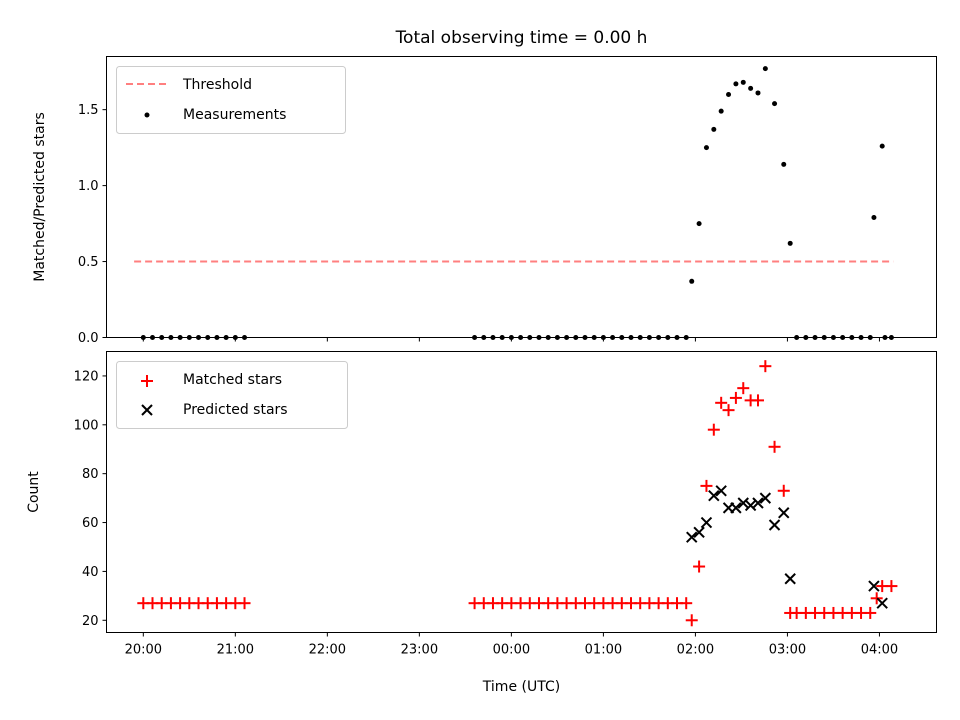 Image resolution: width=960 pixels, height=720 pixels. I want to click on bottom-ytick-label: 100, so click(86, 425).